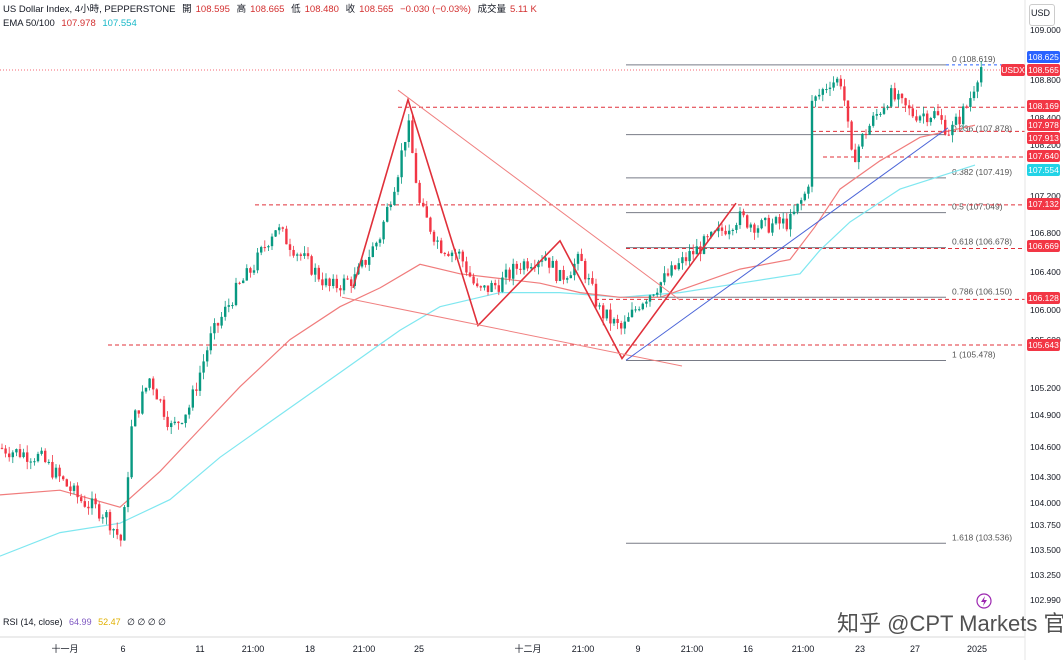 Image resolution: width=1063 pixels, height=660 pixels. Describe the element at coordinates (984, 601) in the screenshot. I see `lightning-icon` at that location.